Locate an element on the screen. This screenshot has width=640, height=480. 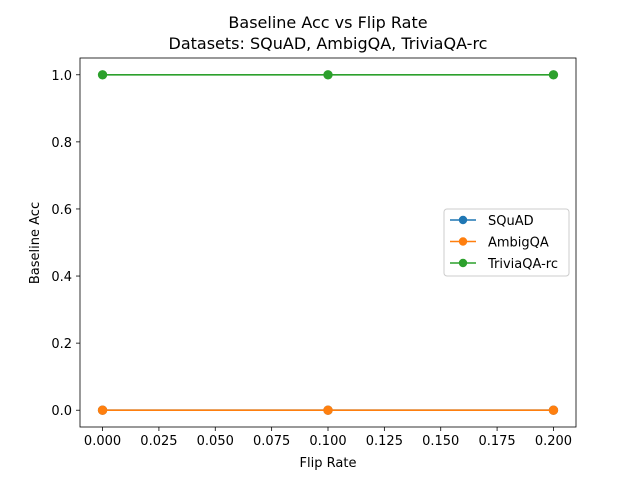
legend-label-squad: SQuAD is located at coordinates (511, 221).